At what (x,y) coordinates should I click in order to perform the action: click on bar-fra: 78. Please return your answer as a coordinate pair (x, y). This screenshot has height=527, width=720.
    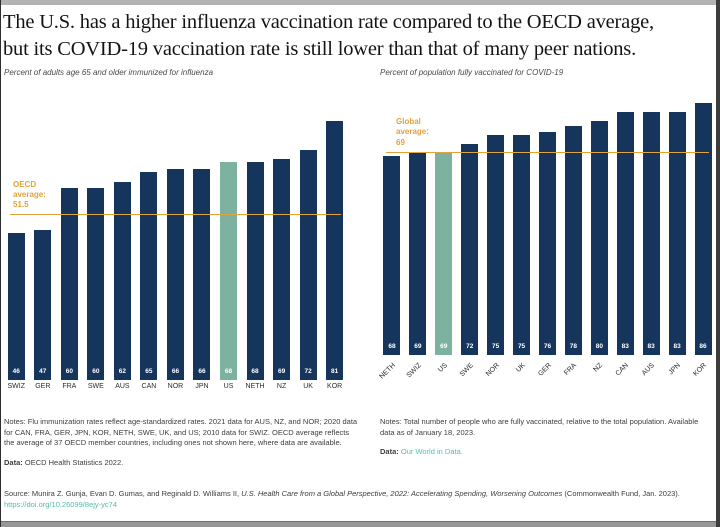
    Looking at the image, I should click on (573, 240).